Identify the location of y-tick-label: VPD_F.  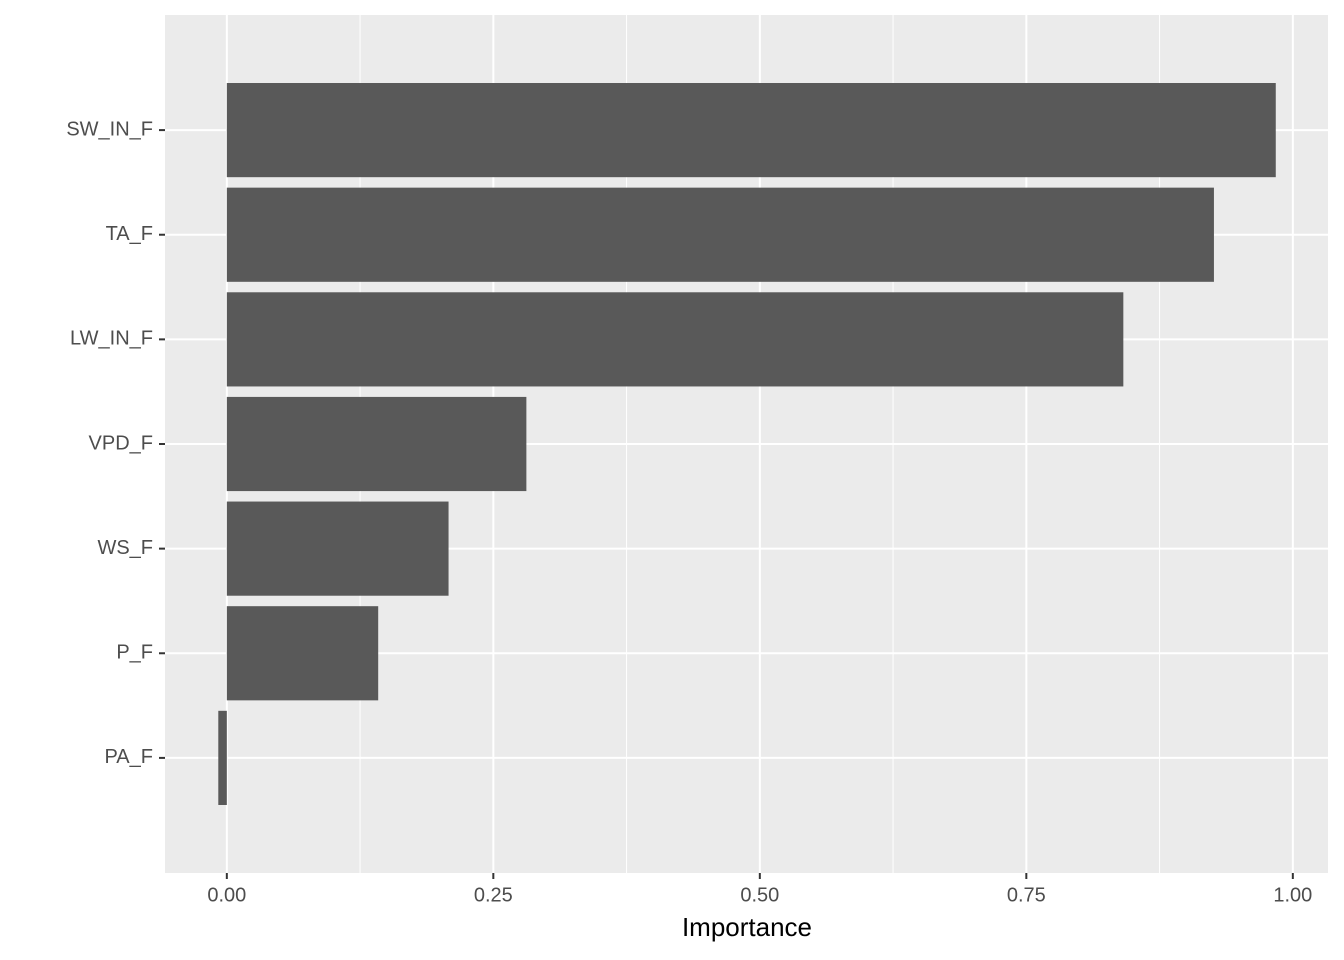
(121, 443).